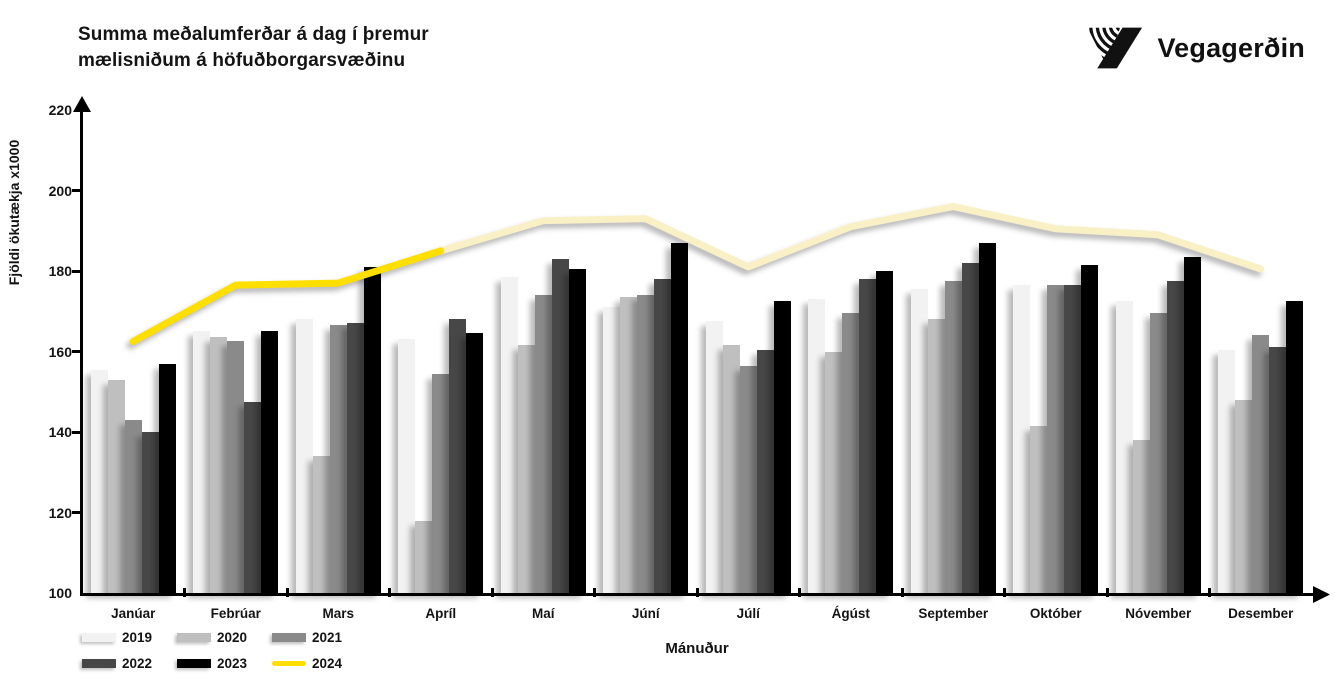  What do you see at coordinates (137, 663) in the screenshot?
I see `legend-label-2022: 2022` at bounding box center [137, 663].